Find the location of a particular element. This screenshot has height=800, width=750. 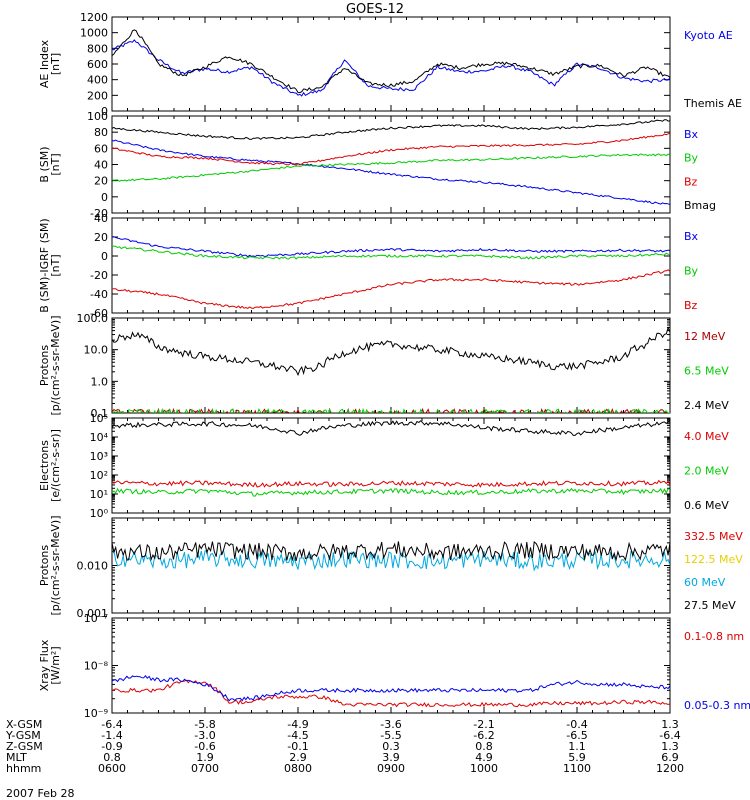

y-tick-label: 100.0 is located at coordinates (93, 318).